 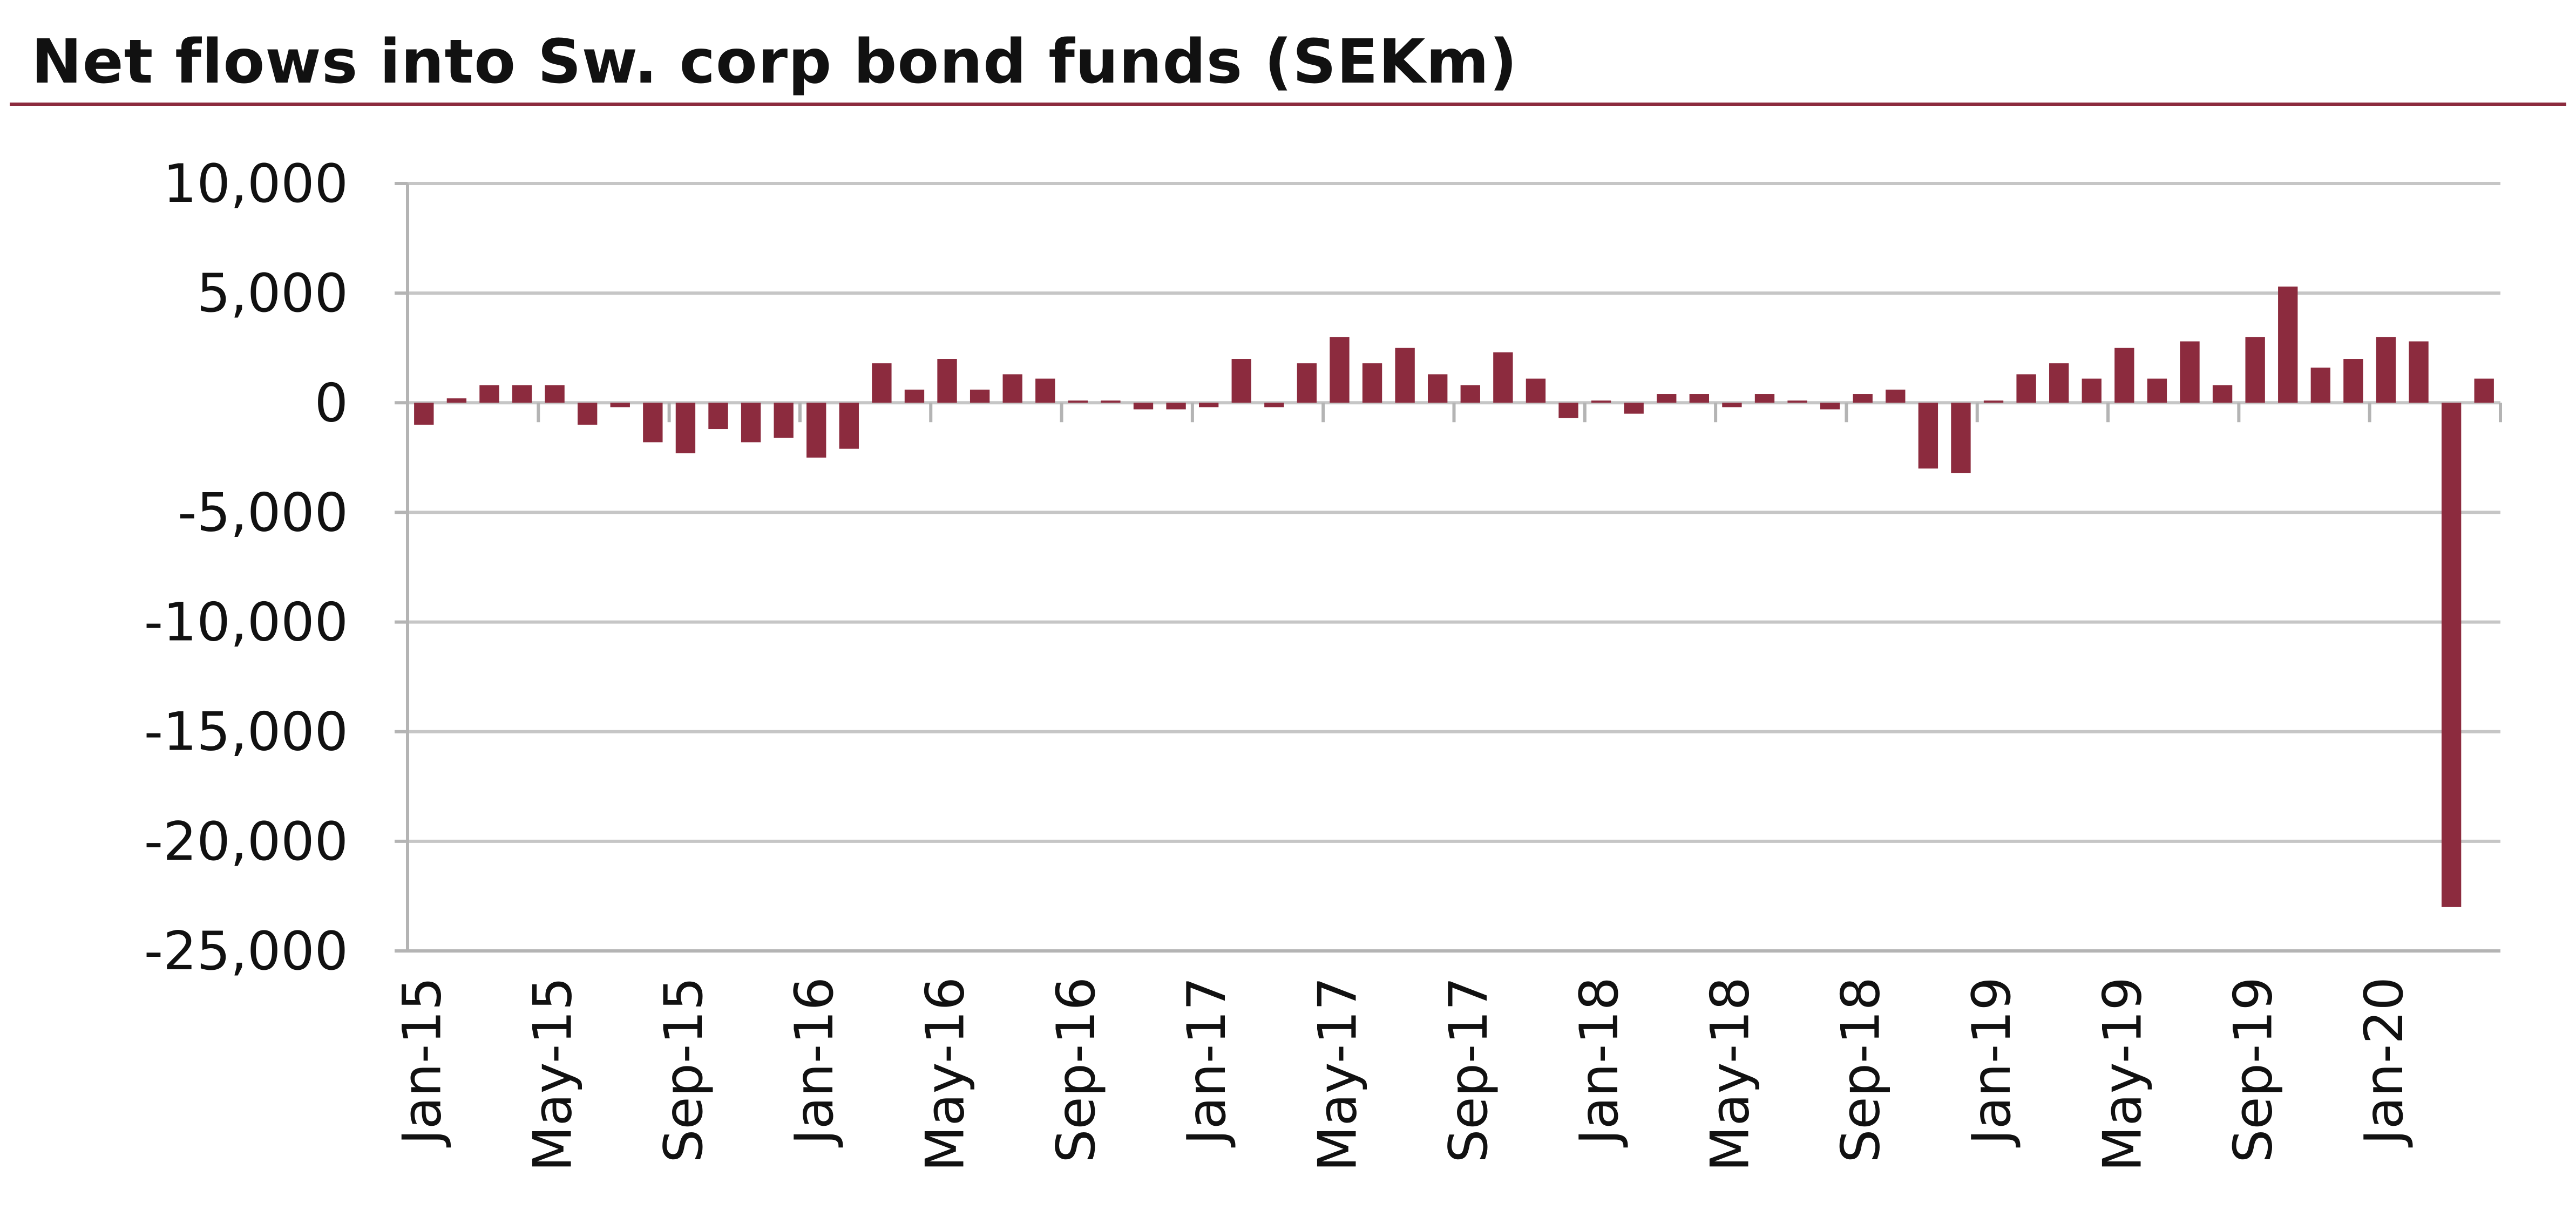 I want to click on x-tick-label: May-17, so click(x=1337, y=1074).